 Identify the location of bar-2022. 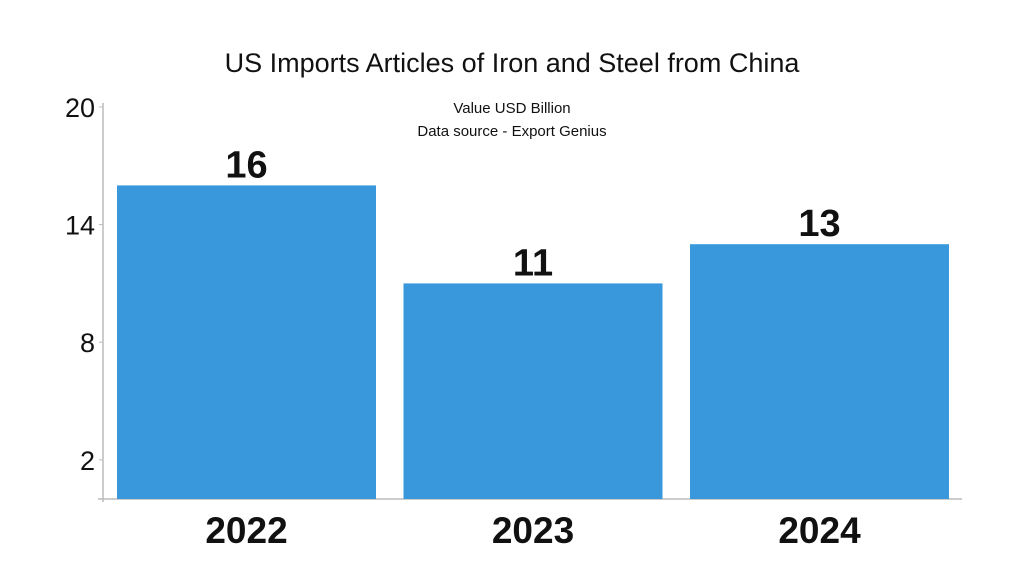
(246, 342).